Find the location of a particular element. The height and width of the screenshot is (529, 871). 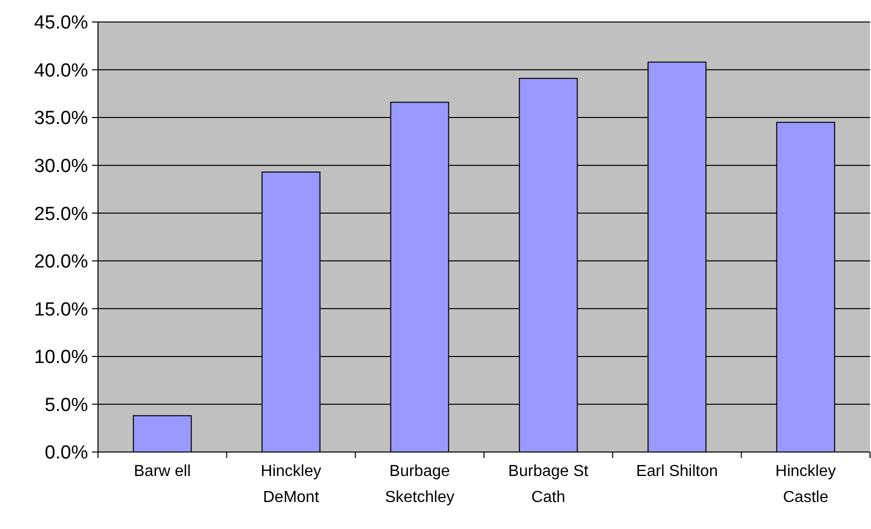

x-tick-label: Burbage Sketchley is located at coordinates (419, 484).